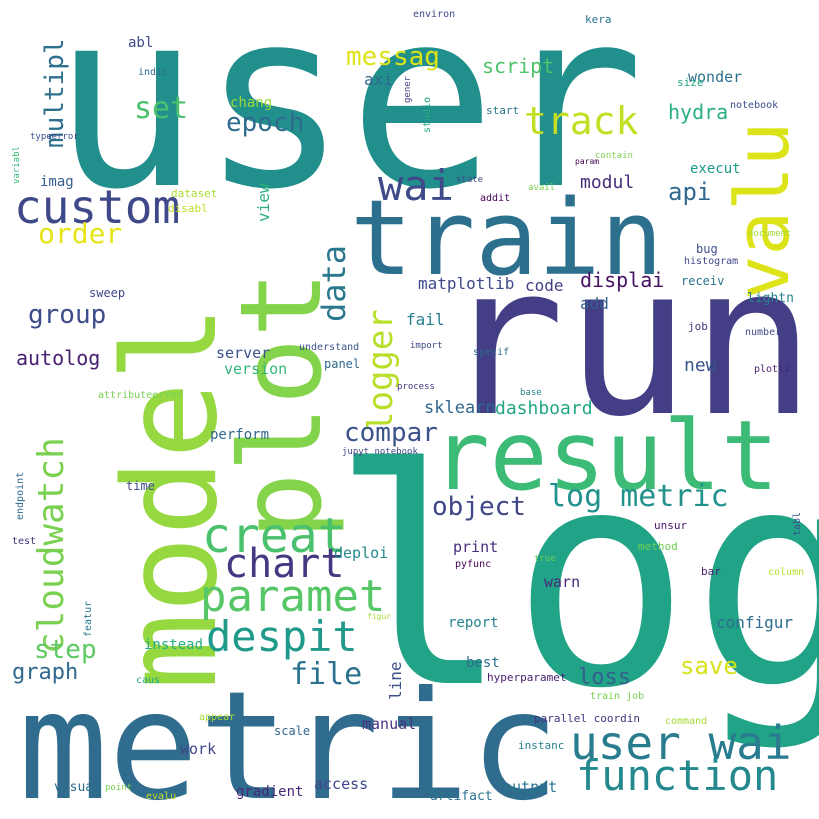  Describe the element at coordinates (530, 787) in the screenshot. I see `word-output: output` at that location.